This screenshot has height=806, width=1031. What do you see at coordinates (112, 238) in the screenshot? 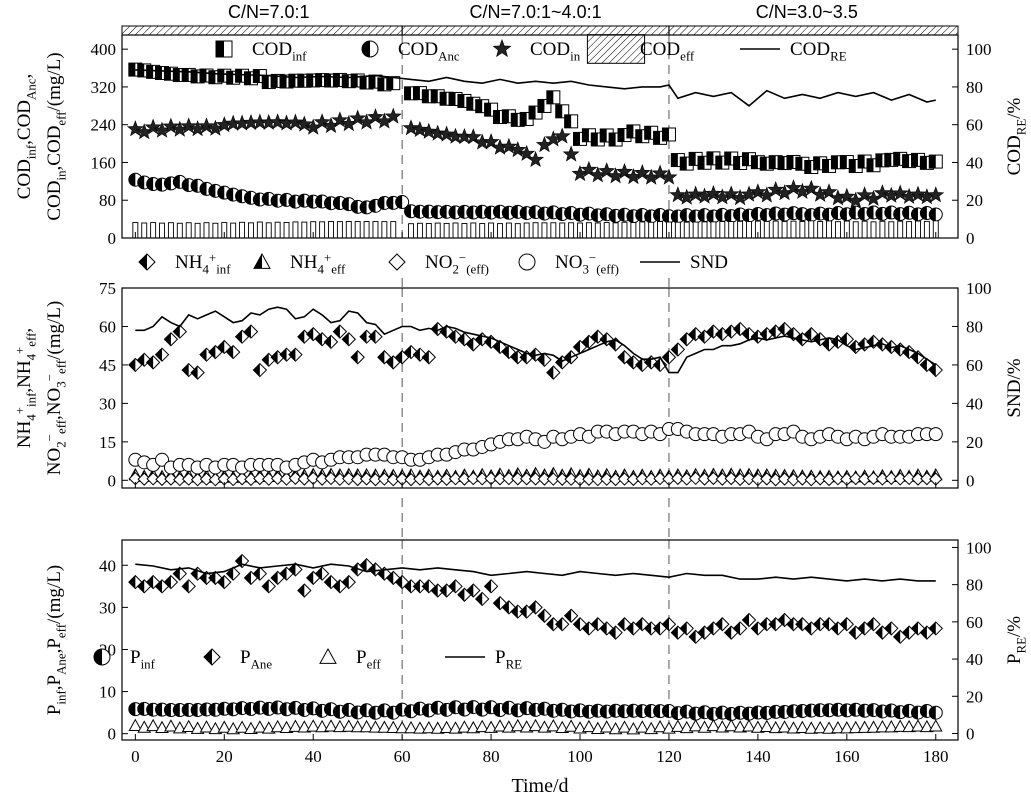
I see `y-tick-label: 0` at bounding box center [112, 238].